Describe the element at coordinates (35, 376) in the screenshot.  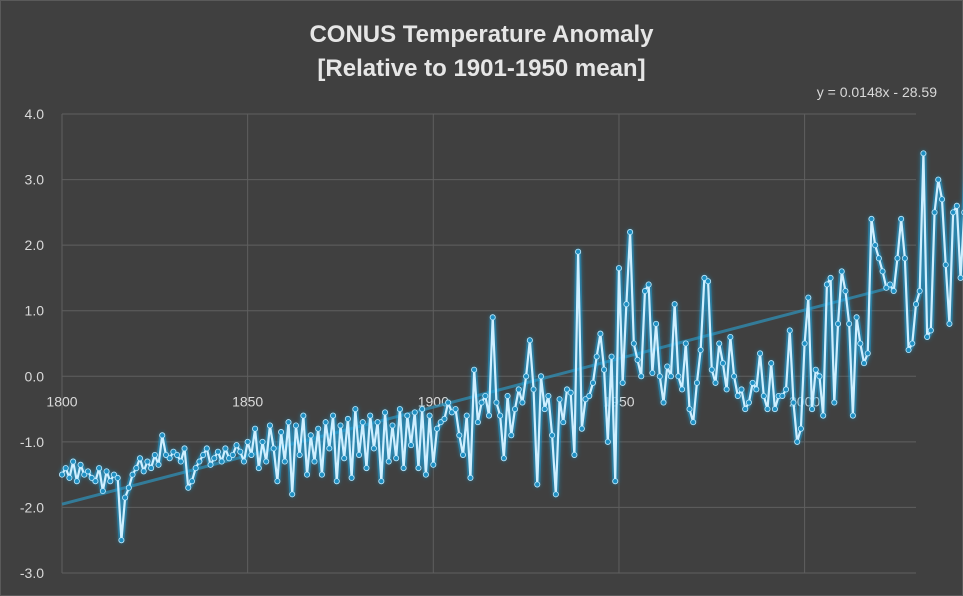
I see `y-tick-label: 0.0` at that location.